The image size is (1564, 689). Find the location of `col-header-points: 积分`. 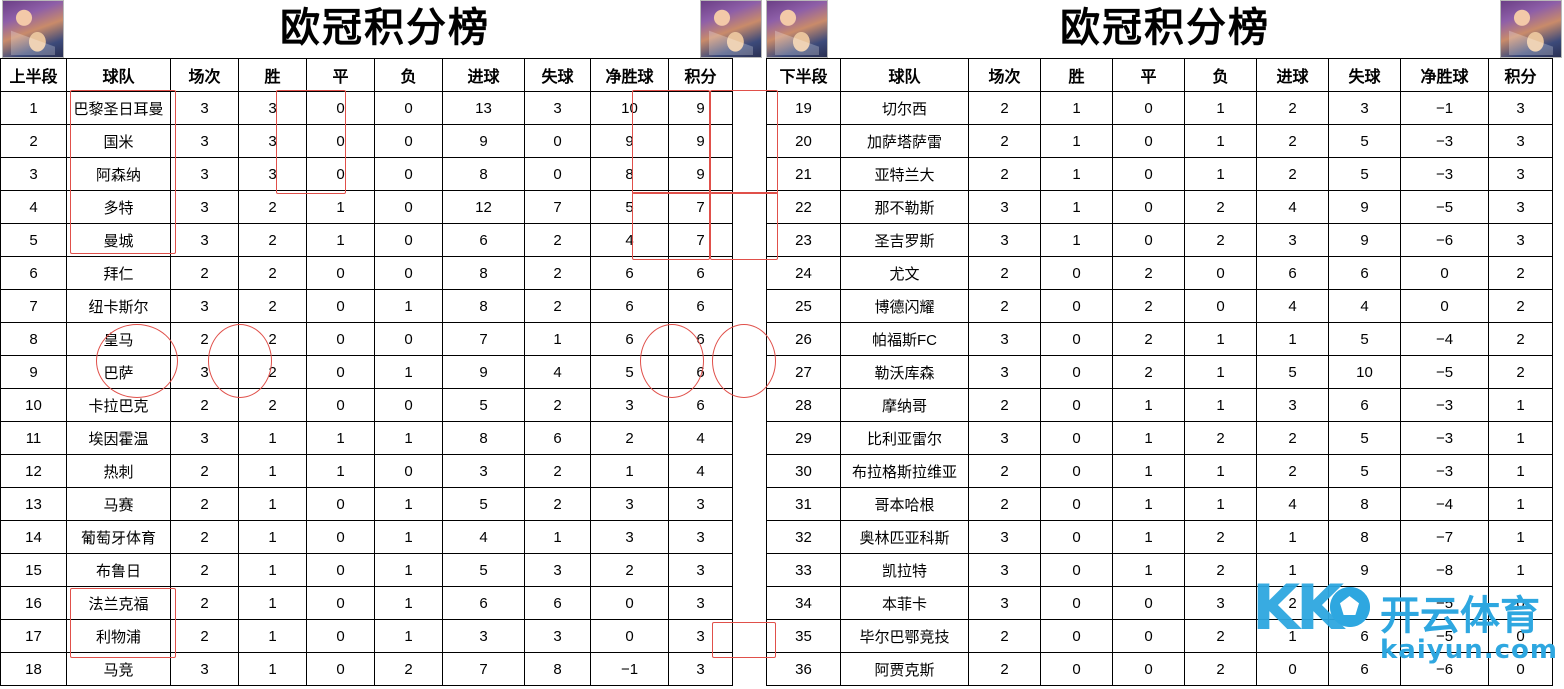

col-header-points: 积分 is located at coordinates (700, 75).